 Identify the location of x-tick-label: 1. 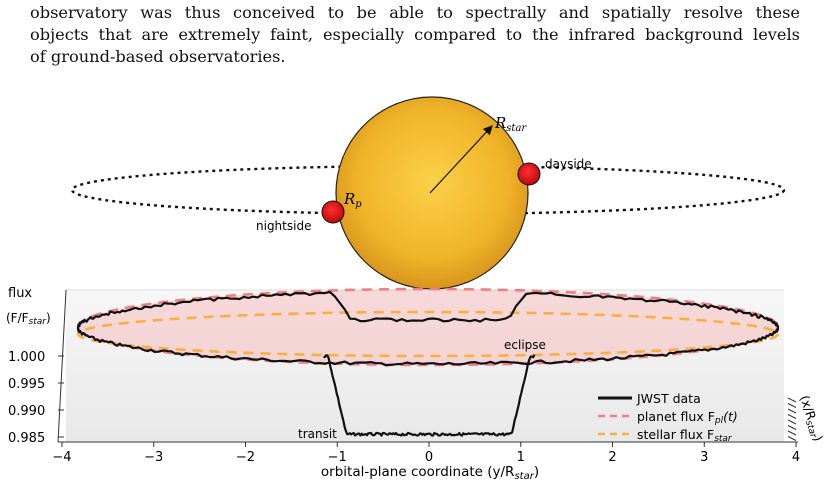
(521, 457).